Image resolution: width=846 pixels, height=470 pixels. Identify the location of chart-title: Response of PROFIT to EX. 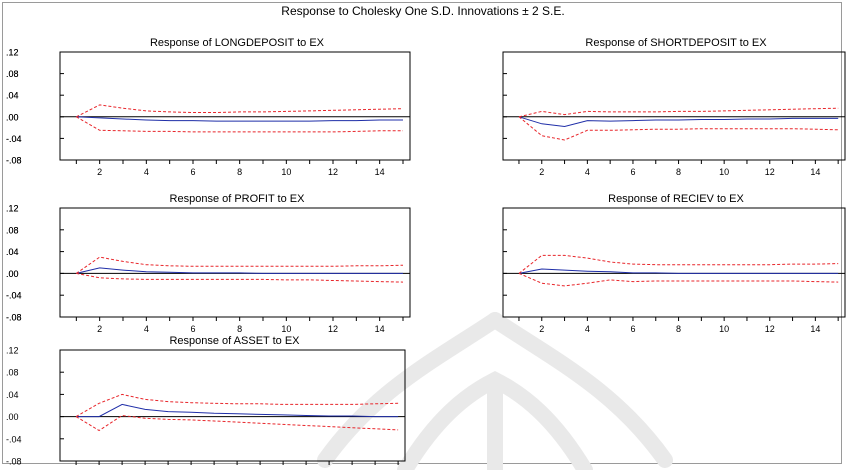
(238, 199).